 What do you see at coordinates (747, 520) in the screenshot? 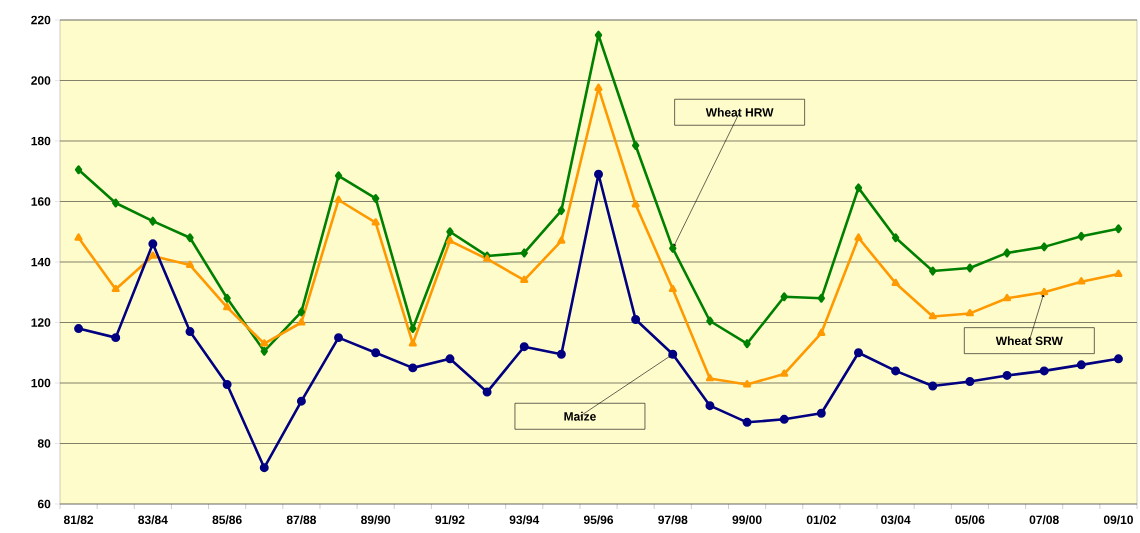
I see `x-tick-label: 99/00` at bounding box center [747, 520].